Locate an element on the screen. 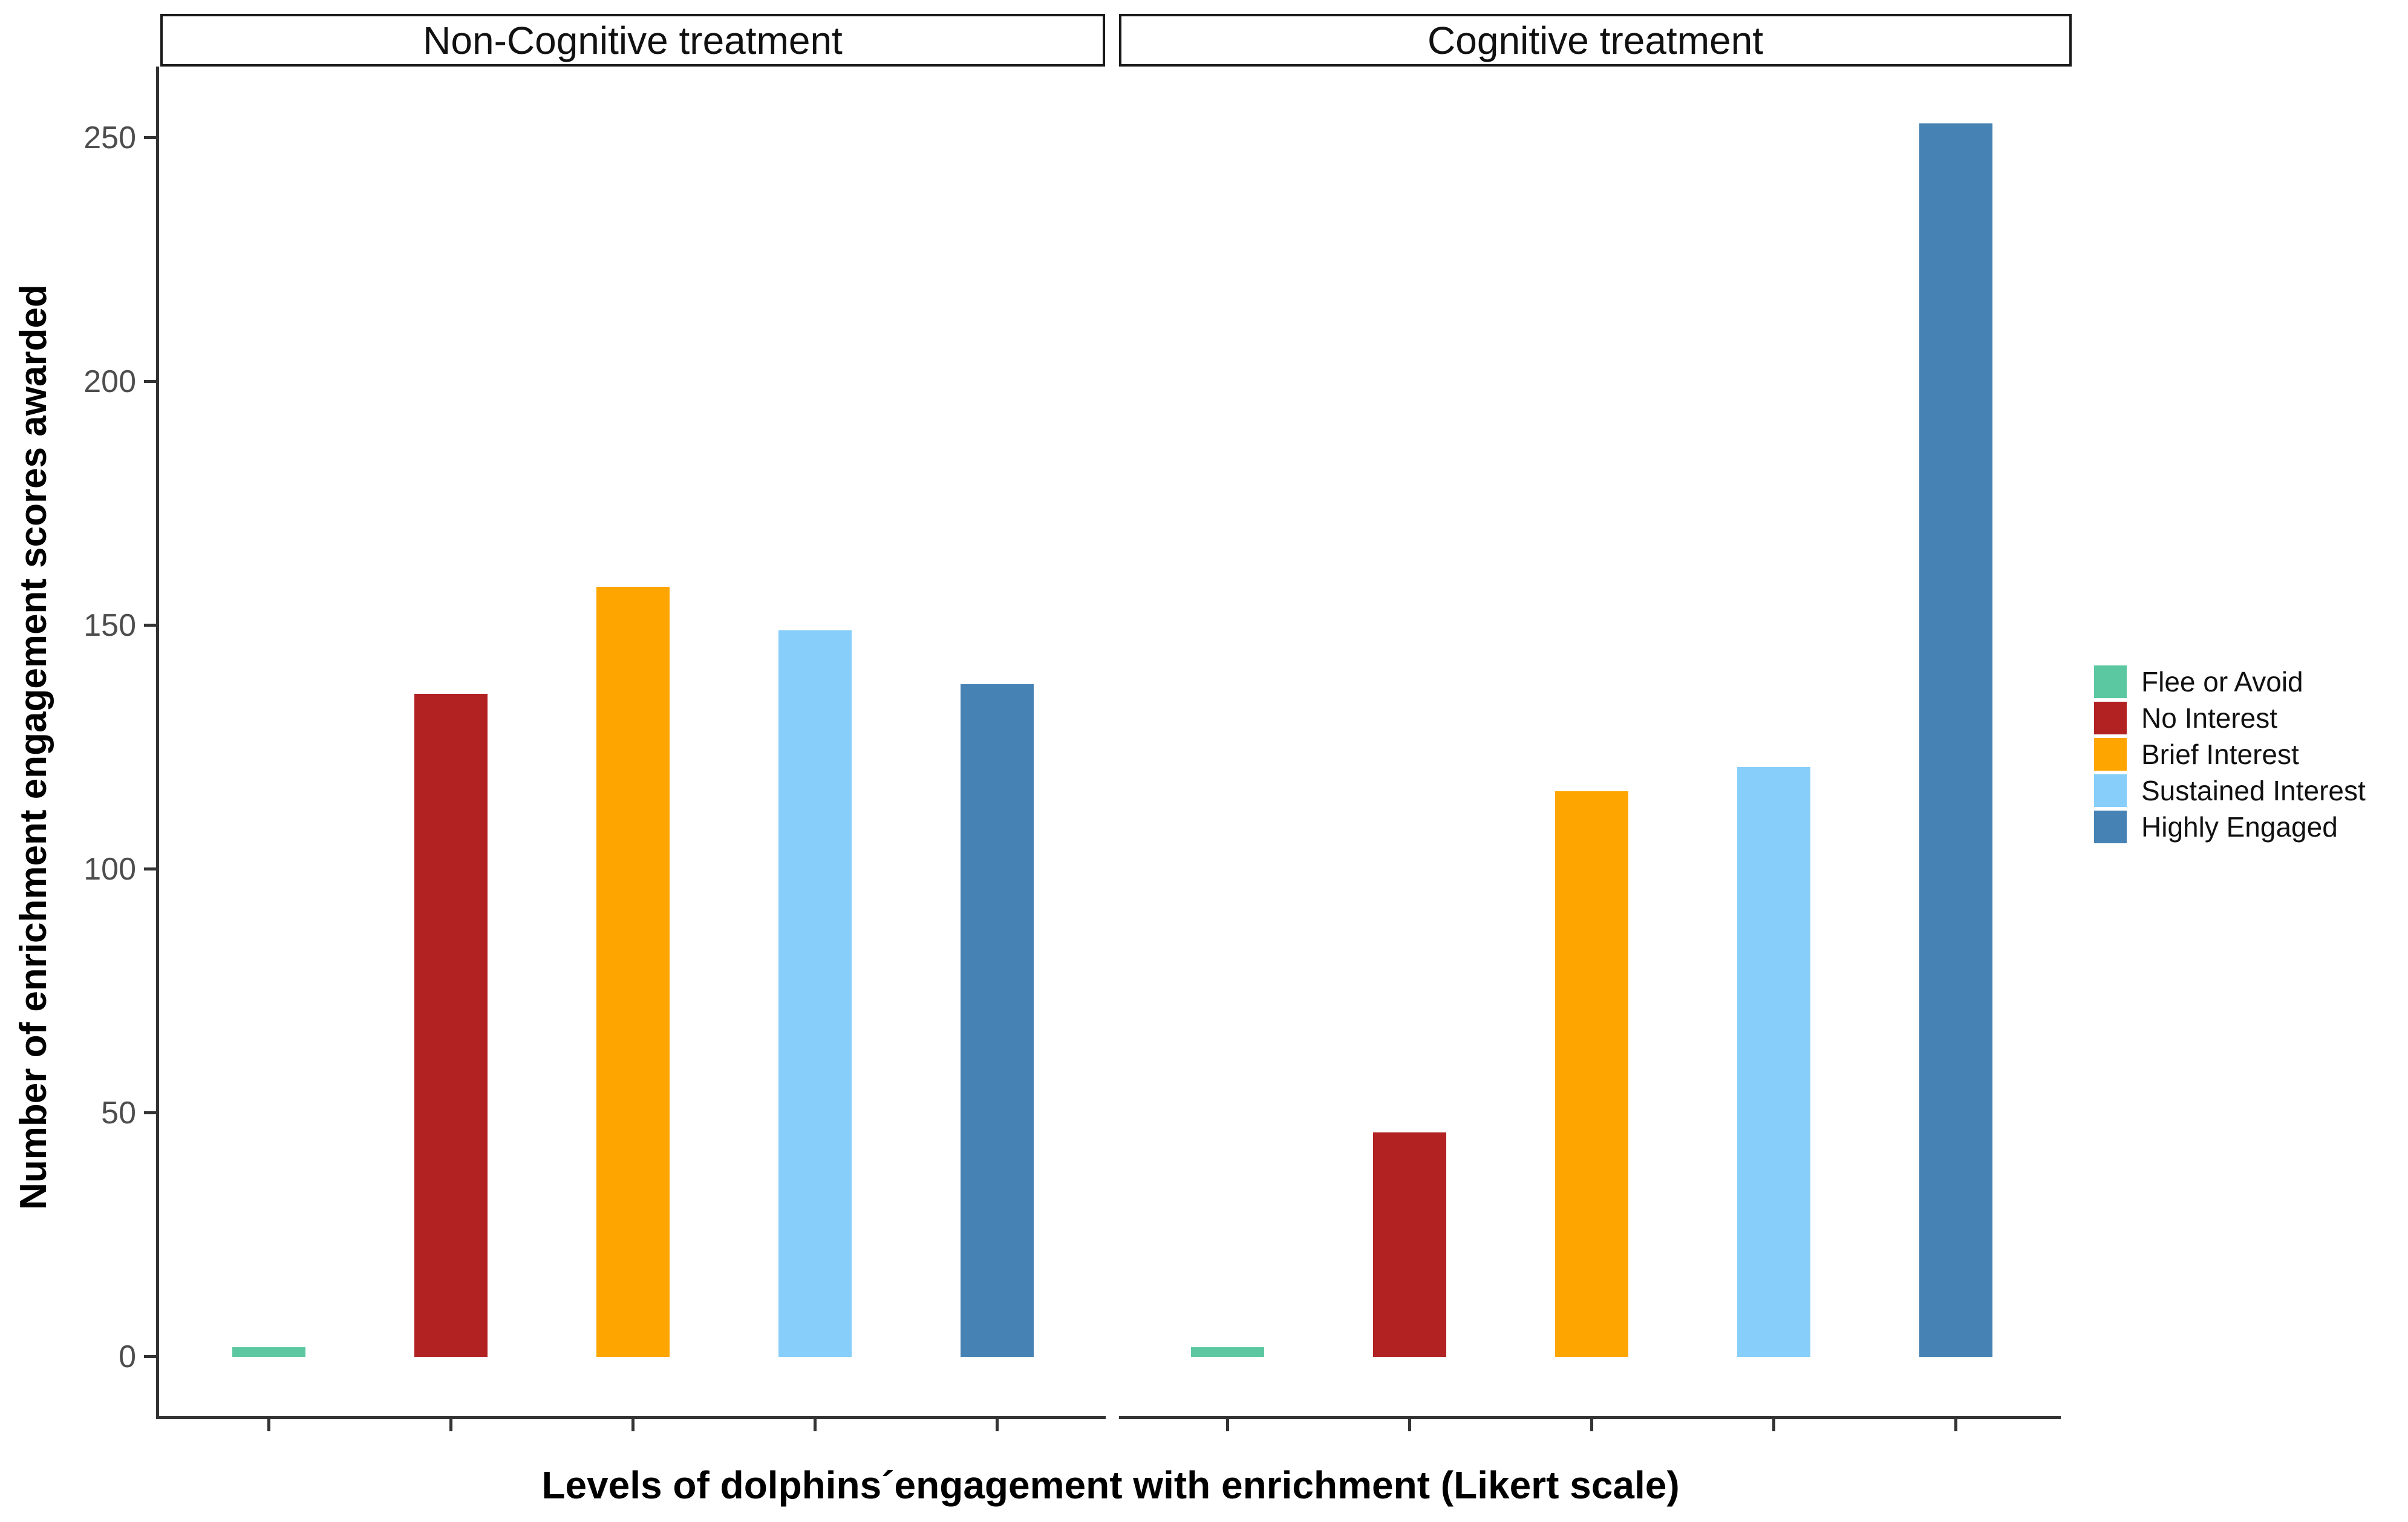  bar-cognitive-treatment-no-interest is located at coordinates (1409, 1244).